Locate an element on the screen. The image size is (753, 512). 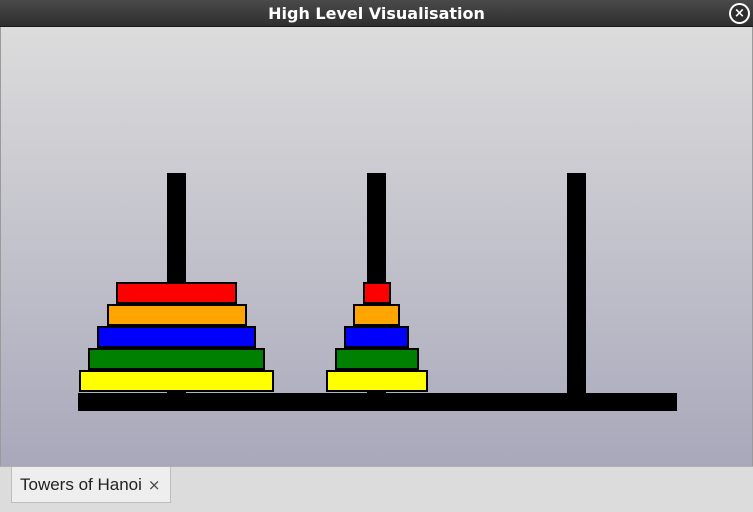
tower-base is located at coordinates (377, 402).